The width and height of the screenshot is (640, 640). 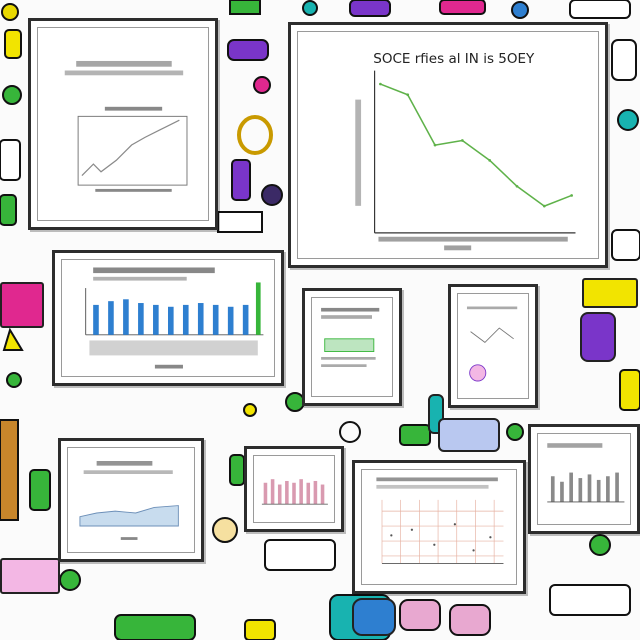 What do you see at coordinates (598, 337) in the screenshot?
I see `purple-robot-icon` at bounding box center [598, 337].